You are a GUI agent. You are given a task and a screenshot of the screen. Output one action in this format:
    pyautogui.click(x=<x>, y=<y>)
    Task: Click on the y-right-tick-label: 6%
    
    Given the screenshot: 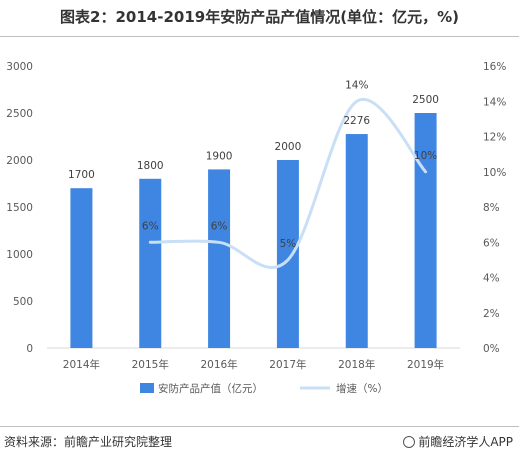 What is the action you would take?
    pyautogui.click(x=491, y=243)
    